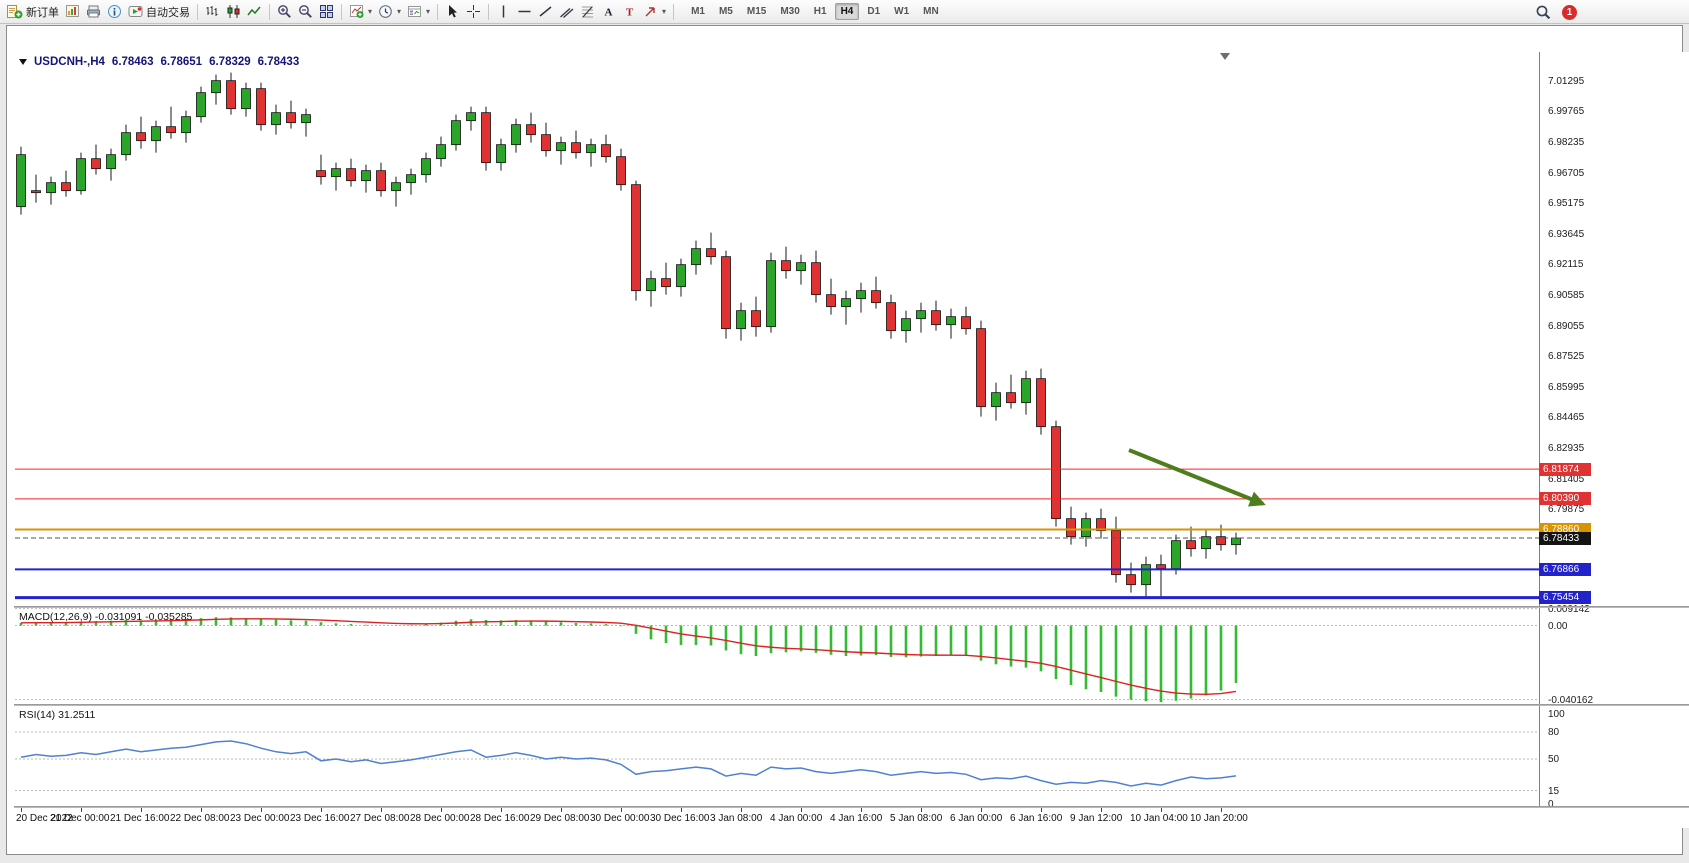 This screenshot has height=863, width=1689. What do you see at coordinates (1571, 700) in the screenshot?
I see `macd-scale-label: -0.040162` at bounding box center [1571, 700].